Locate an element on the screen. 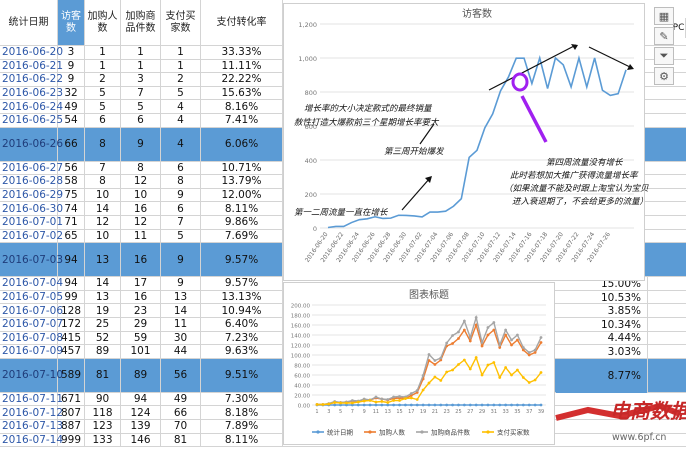  value-cell: 128 is located at coordinates (71, 310).